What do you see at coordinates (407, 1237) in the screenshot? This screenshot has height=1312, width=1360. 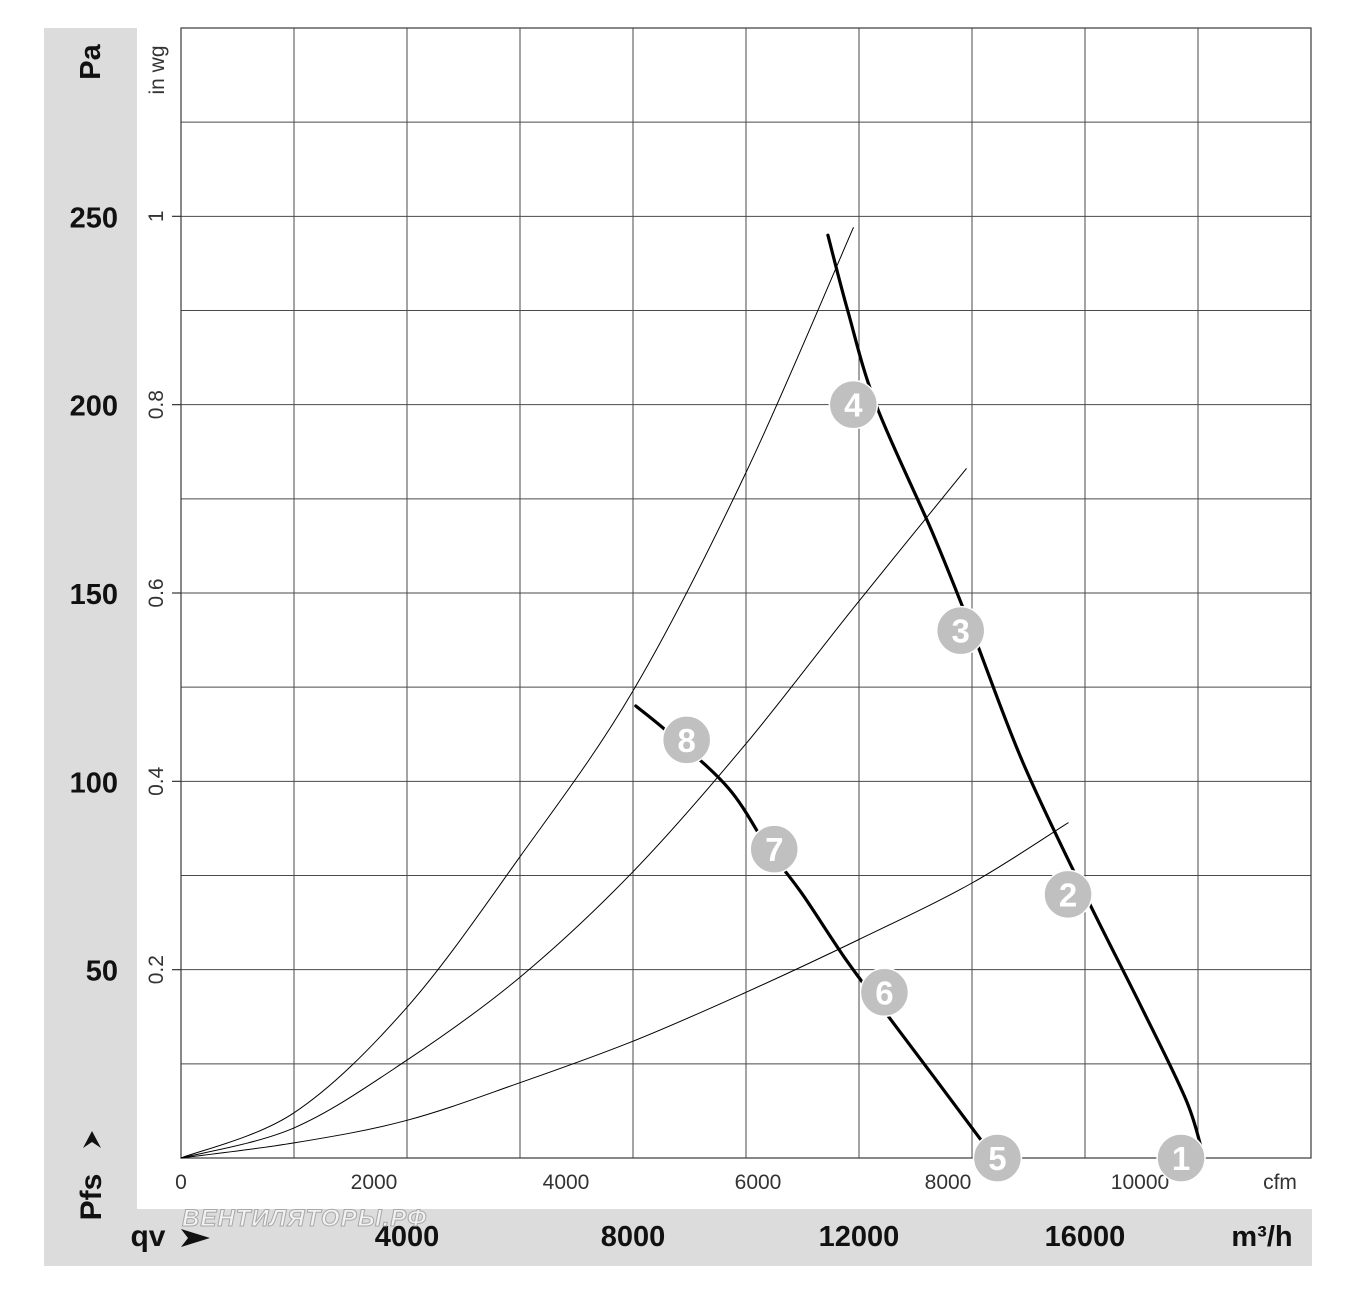 I see `x-tick-label-m3h: 4000` at bounding box center [407, 1237].